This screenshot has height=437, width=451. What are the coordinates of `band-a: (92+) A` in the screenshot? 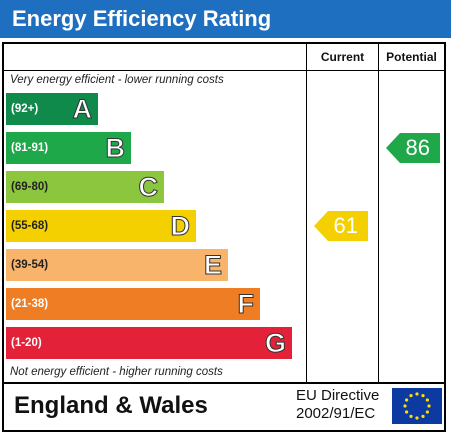 It's located at (52, 109).